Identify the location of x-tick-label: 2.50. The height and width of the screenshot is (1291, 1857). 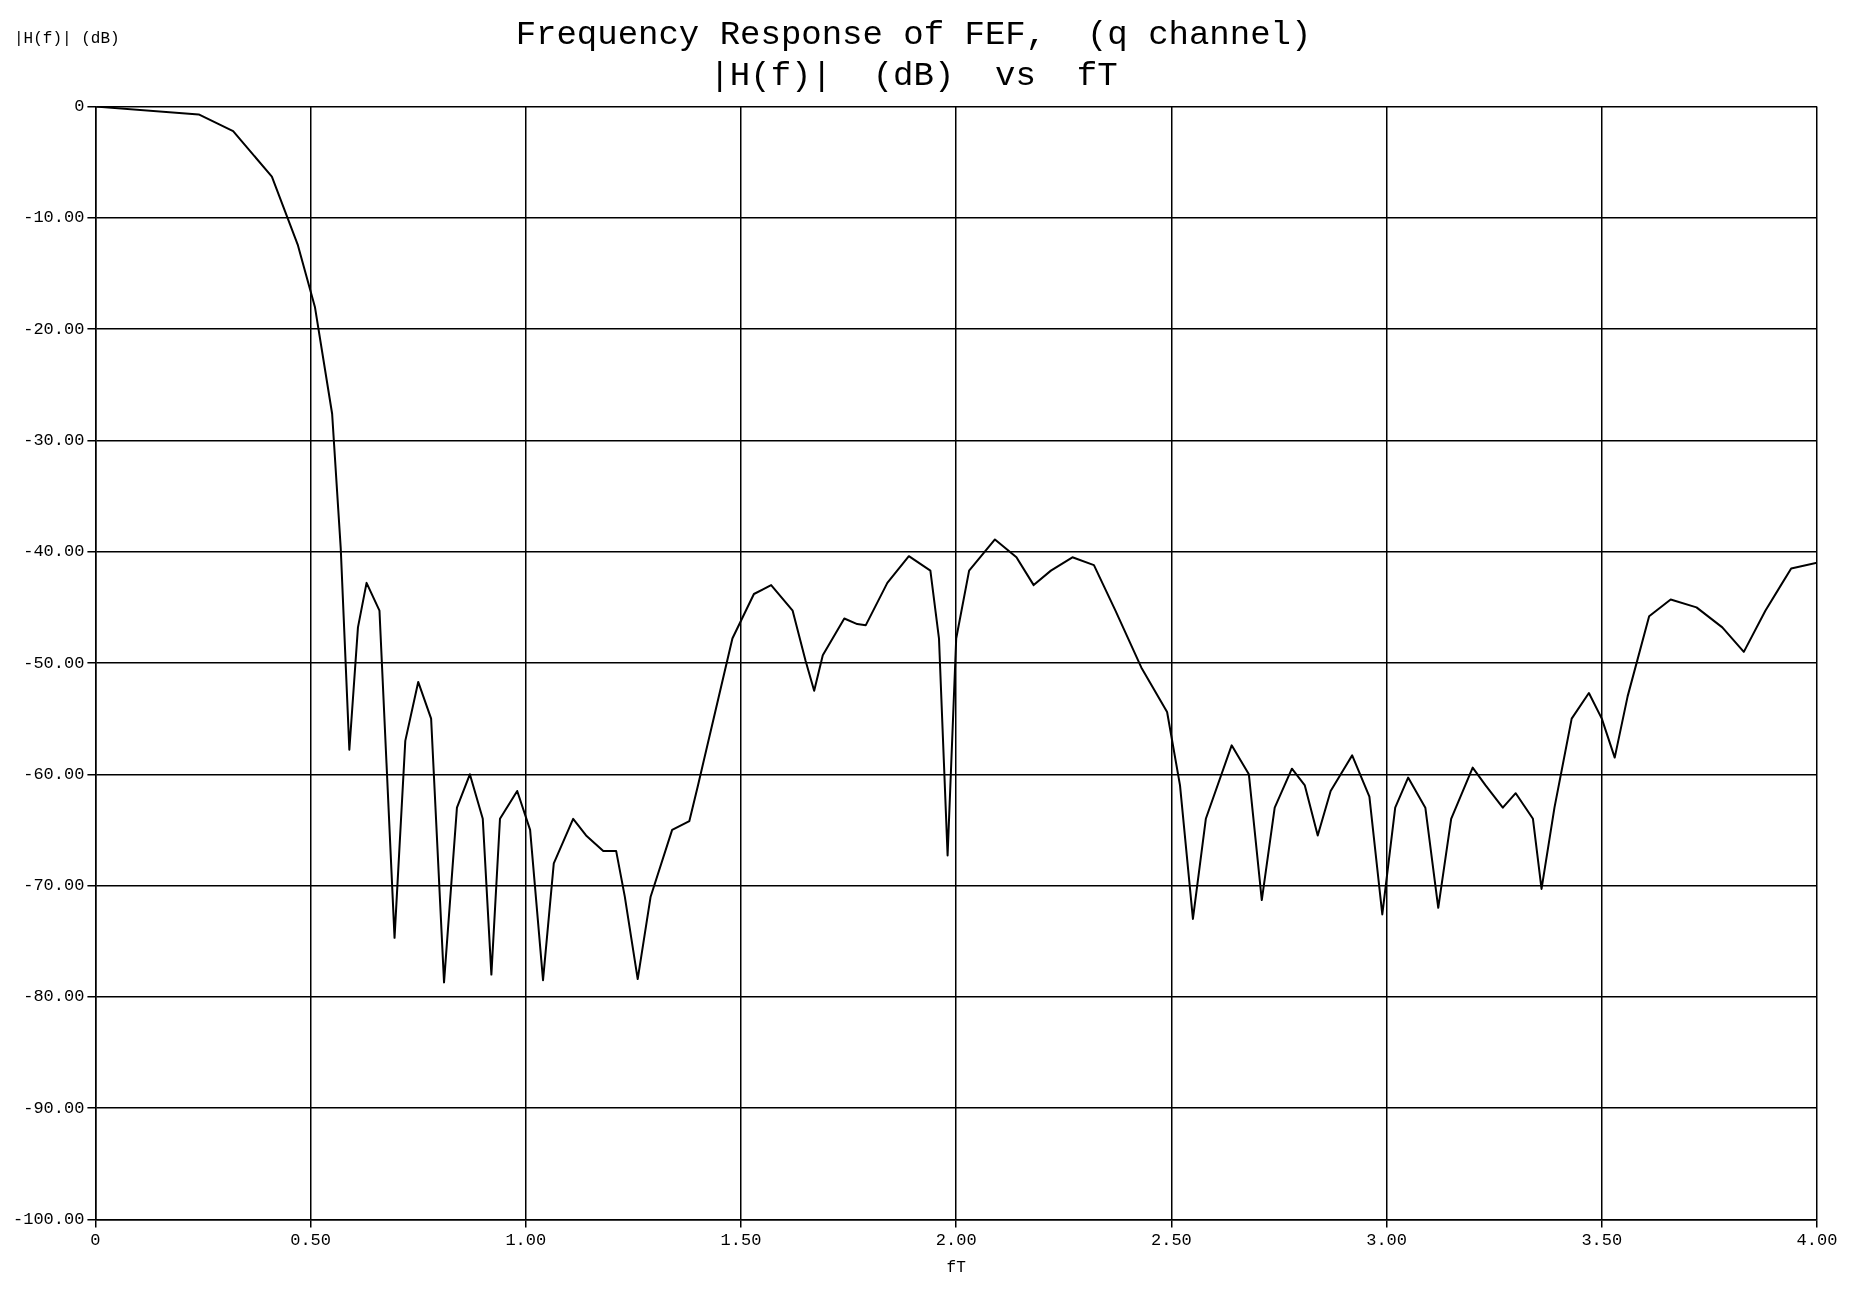
(1171, 1241).